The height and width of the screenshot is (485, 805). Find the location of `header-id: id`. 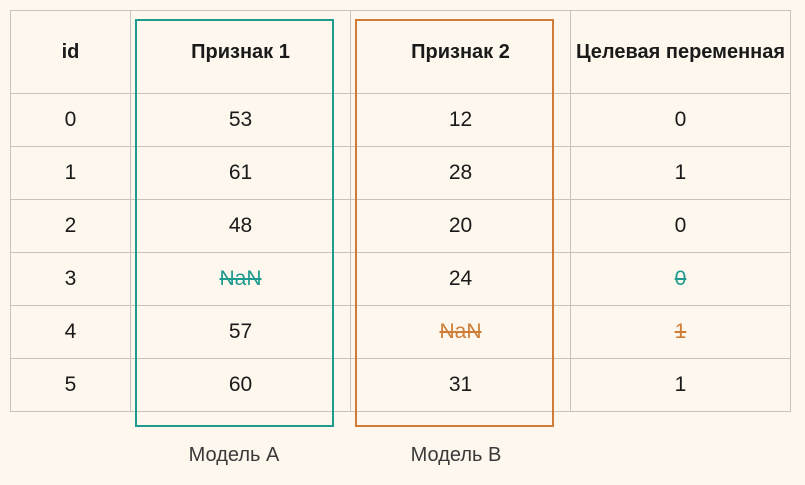

header-id: id is located at coordinates (70, 52).